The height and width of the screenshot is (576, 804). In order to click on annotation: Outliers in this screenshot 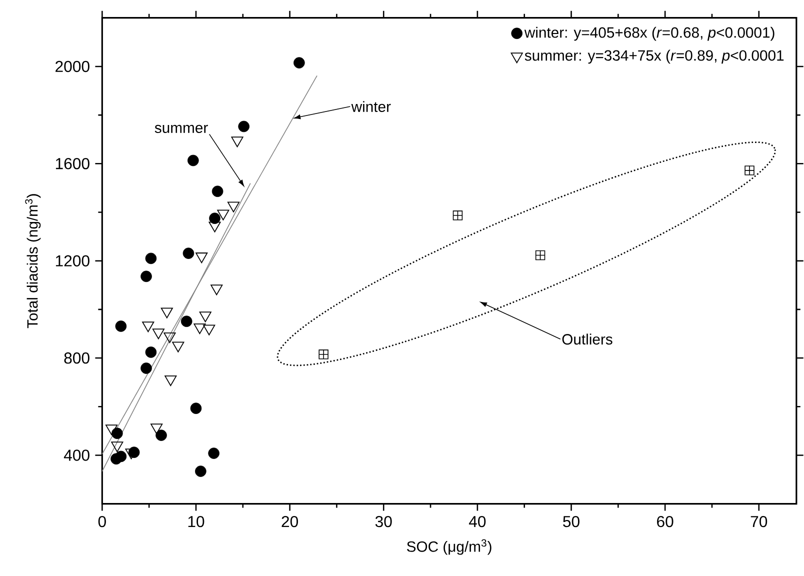, I will do `click(587, 339)`.